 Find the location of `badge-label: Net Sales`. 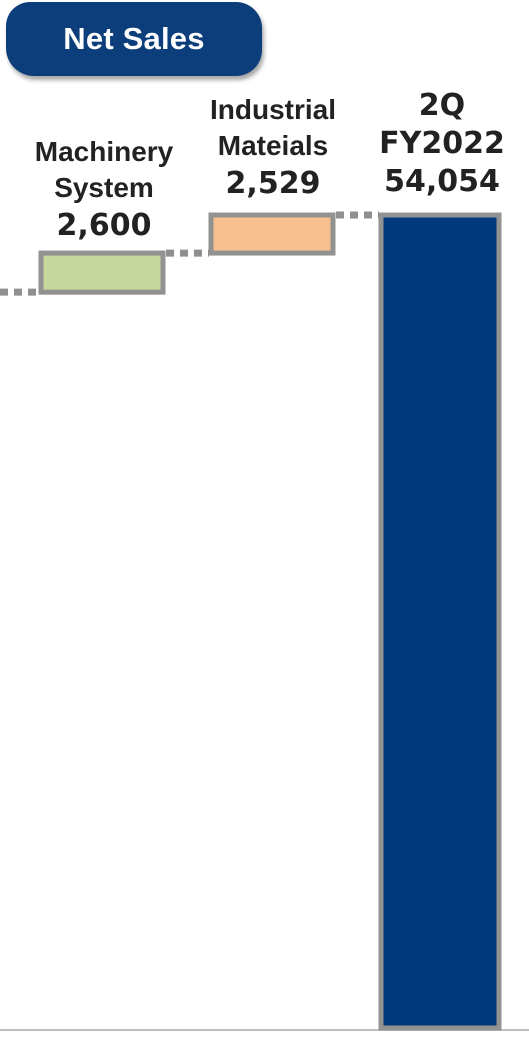

badge-label: Net Sales is located at coordinates (134, 38).